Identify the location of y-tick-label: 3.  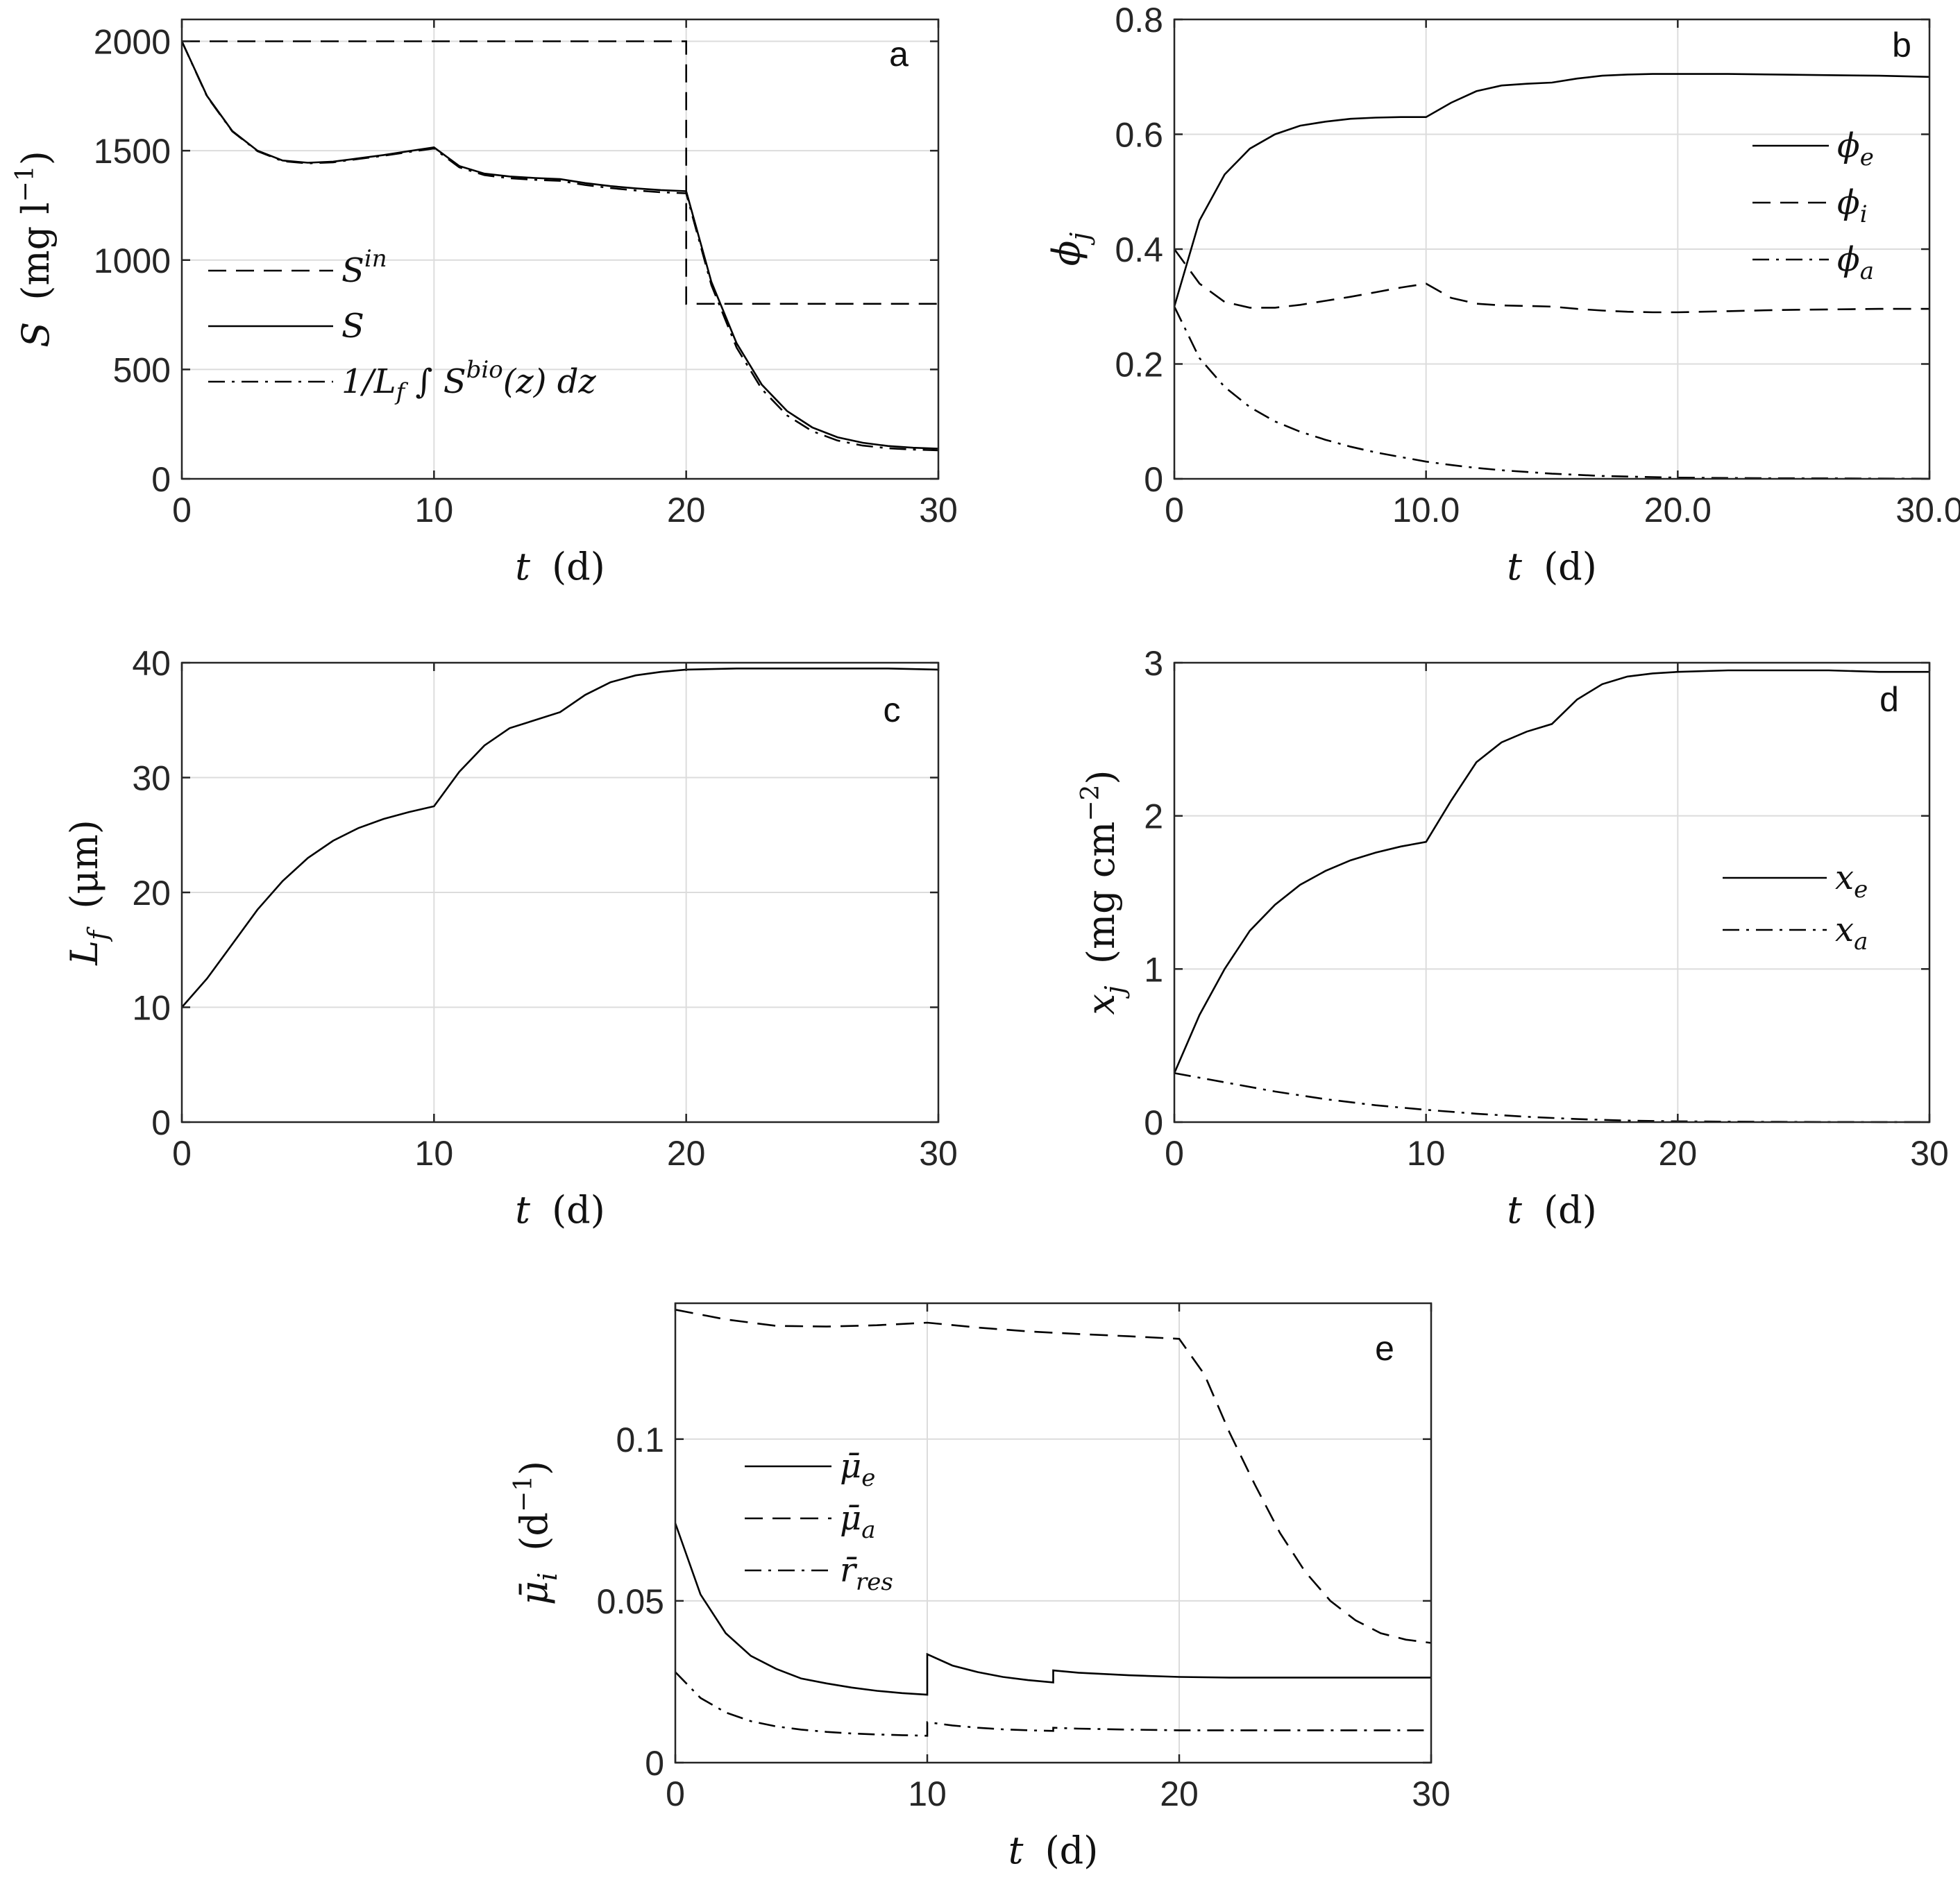
(1153, 663).